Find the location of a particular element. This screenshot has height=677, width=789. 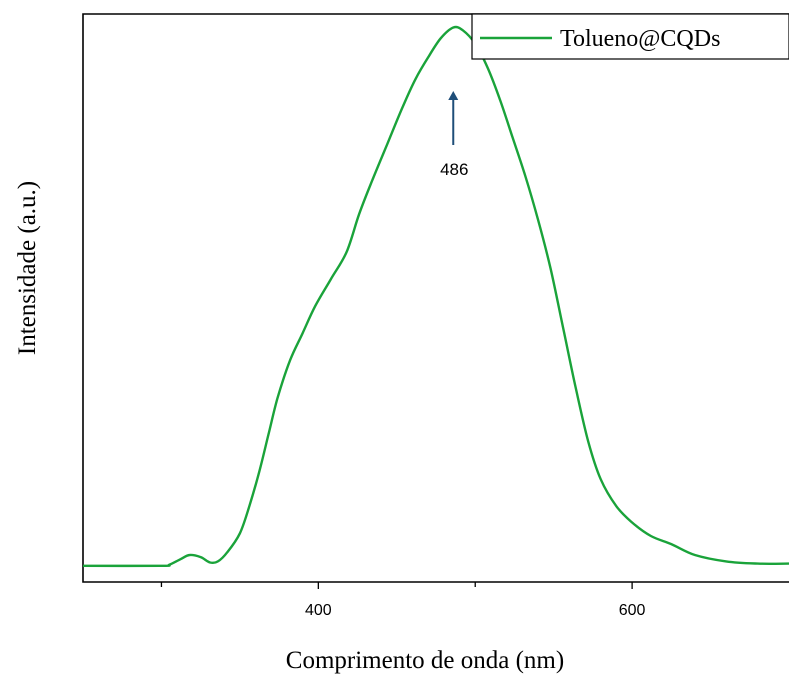

y-axis-label: Intensidade (a.u.) is located at coordinates (27, 268).